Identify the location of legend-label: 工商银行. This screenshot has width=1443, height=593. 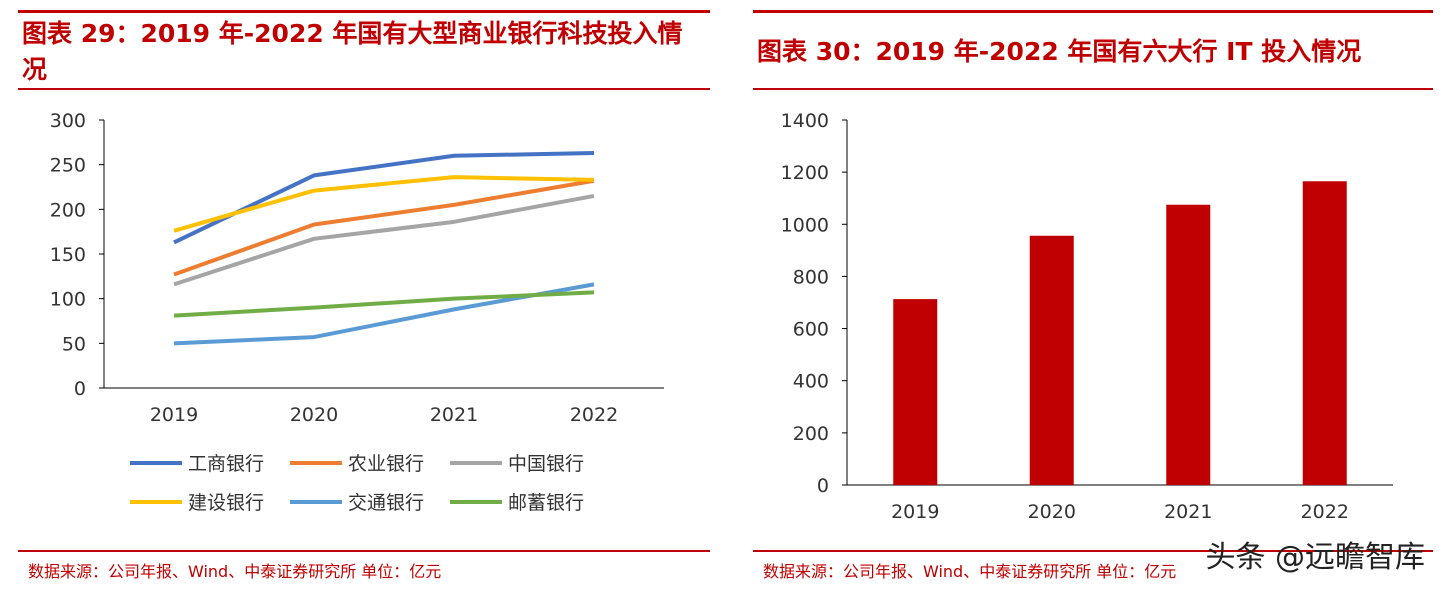
(226, 464).